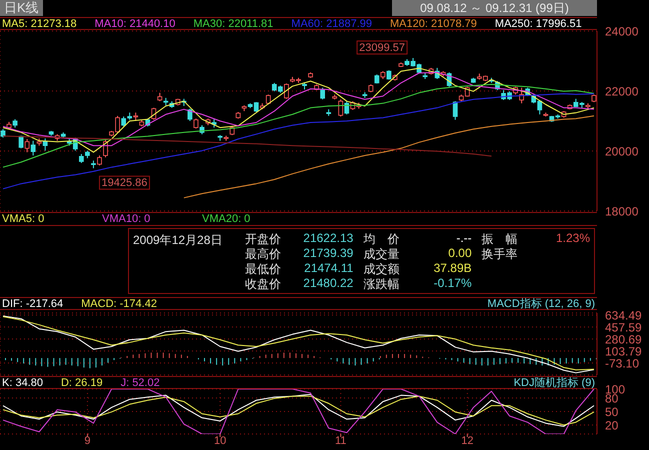  Describe the element at coordinates (329, 268) in the screenshot. I see `text: 21474.11` at that location.